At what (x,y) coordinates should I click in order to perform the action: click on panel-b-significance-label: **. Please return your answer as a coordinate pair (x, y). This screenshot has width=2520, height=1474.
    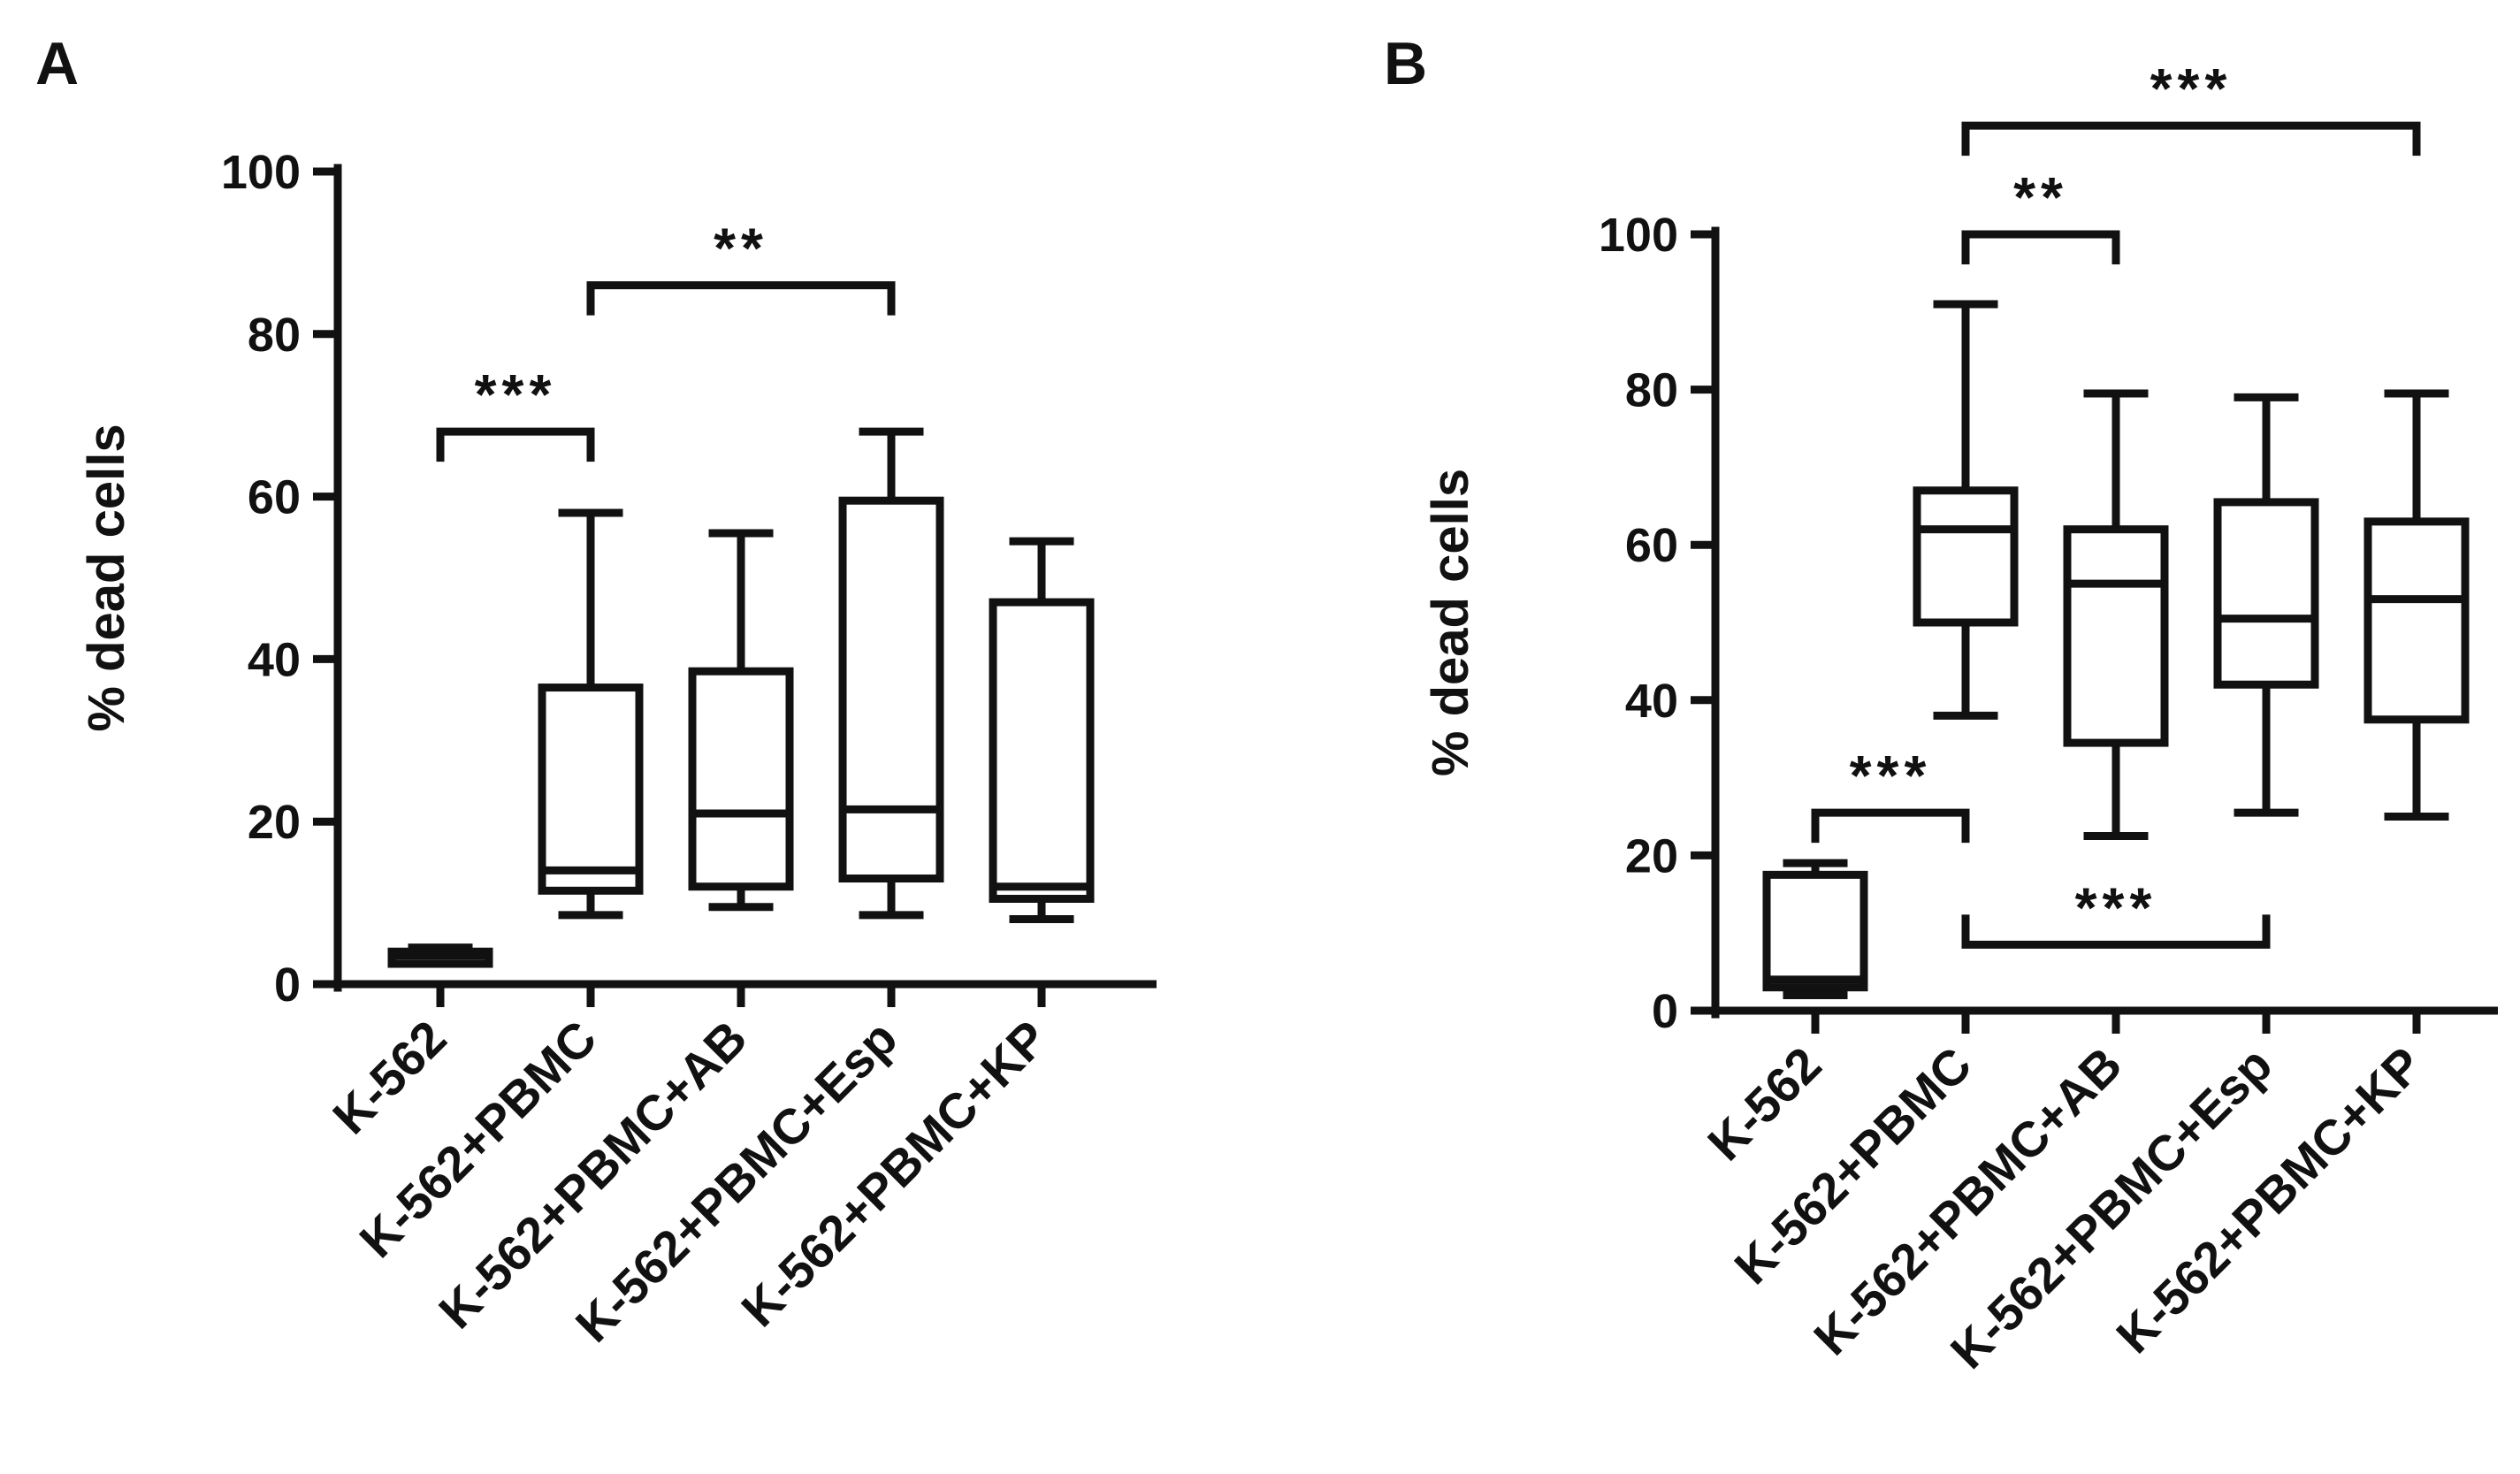
    Looking at the image, I should click on (2040, 197).